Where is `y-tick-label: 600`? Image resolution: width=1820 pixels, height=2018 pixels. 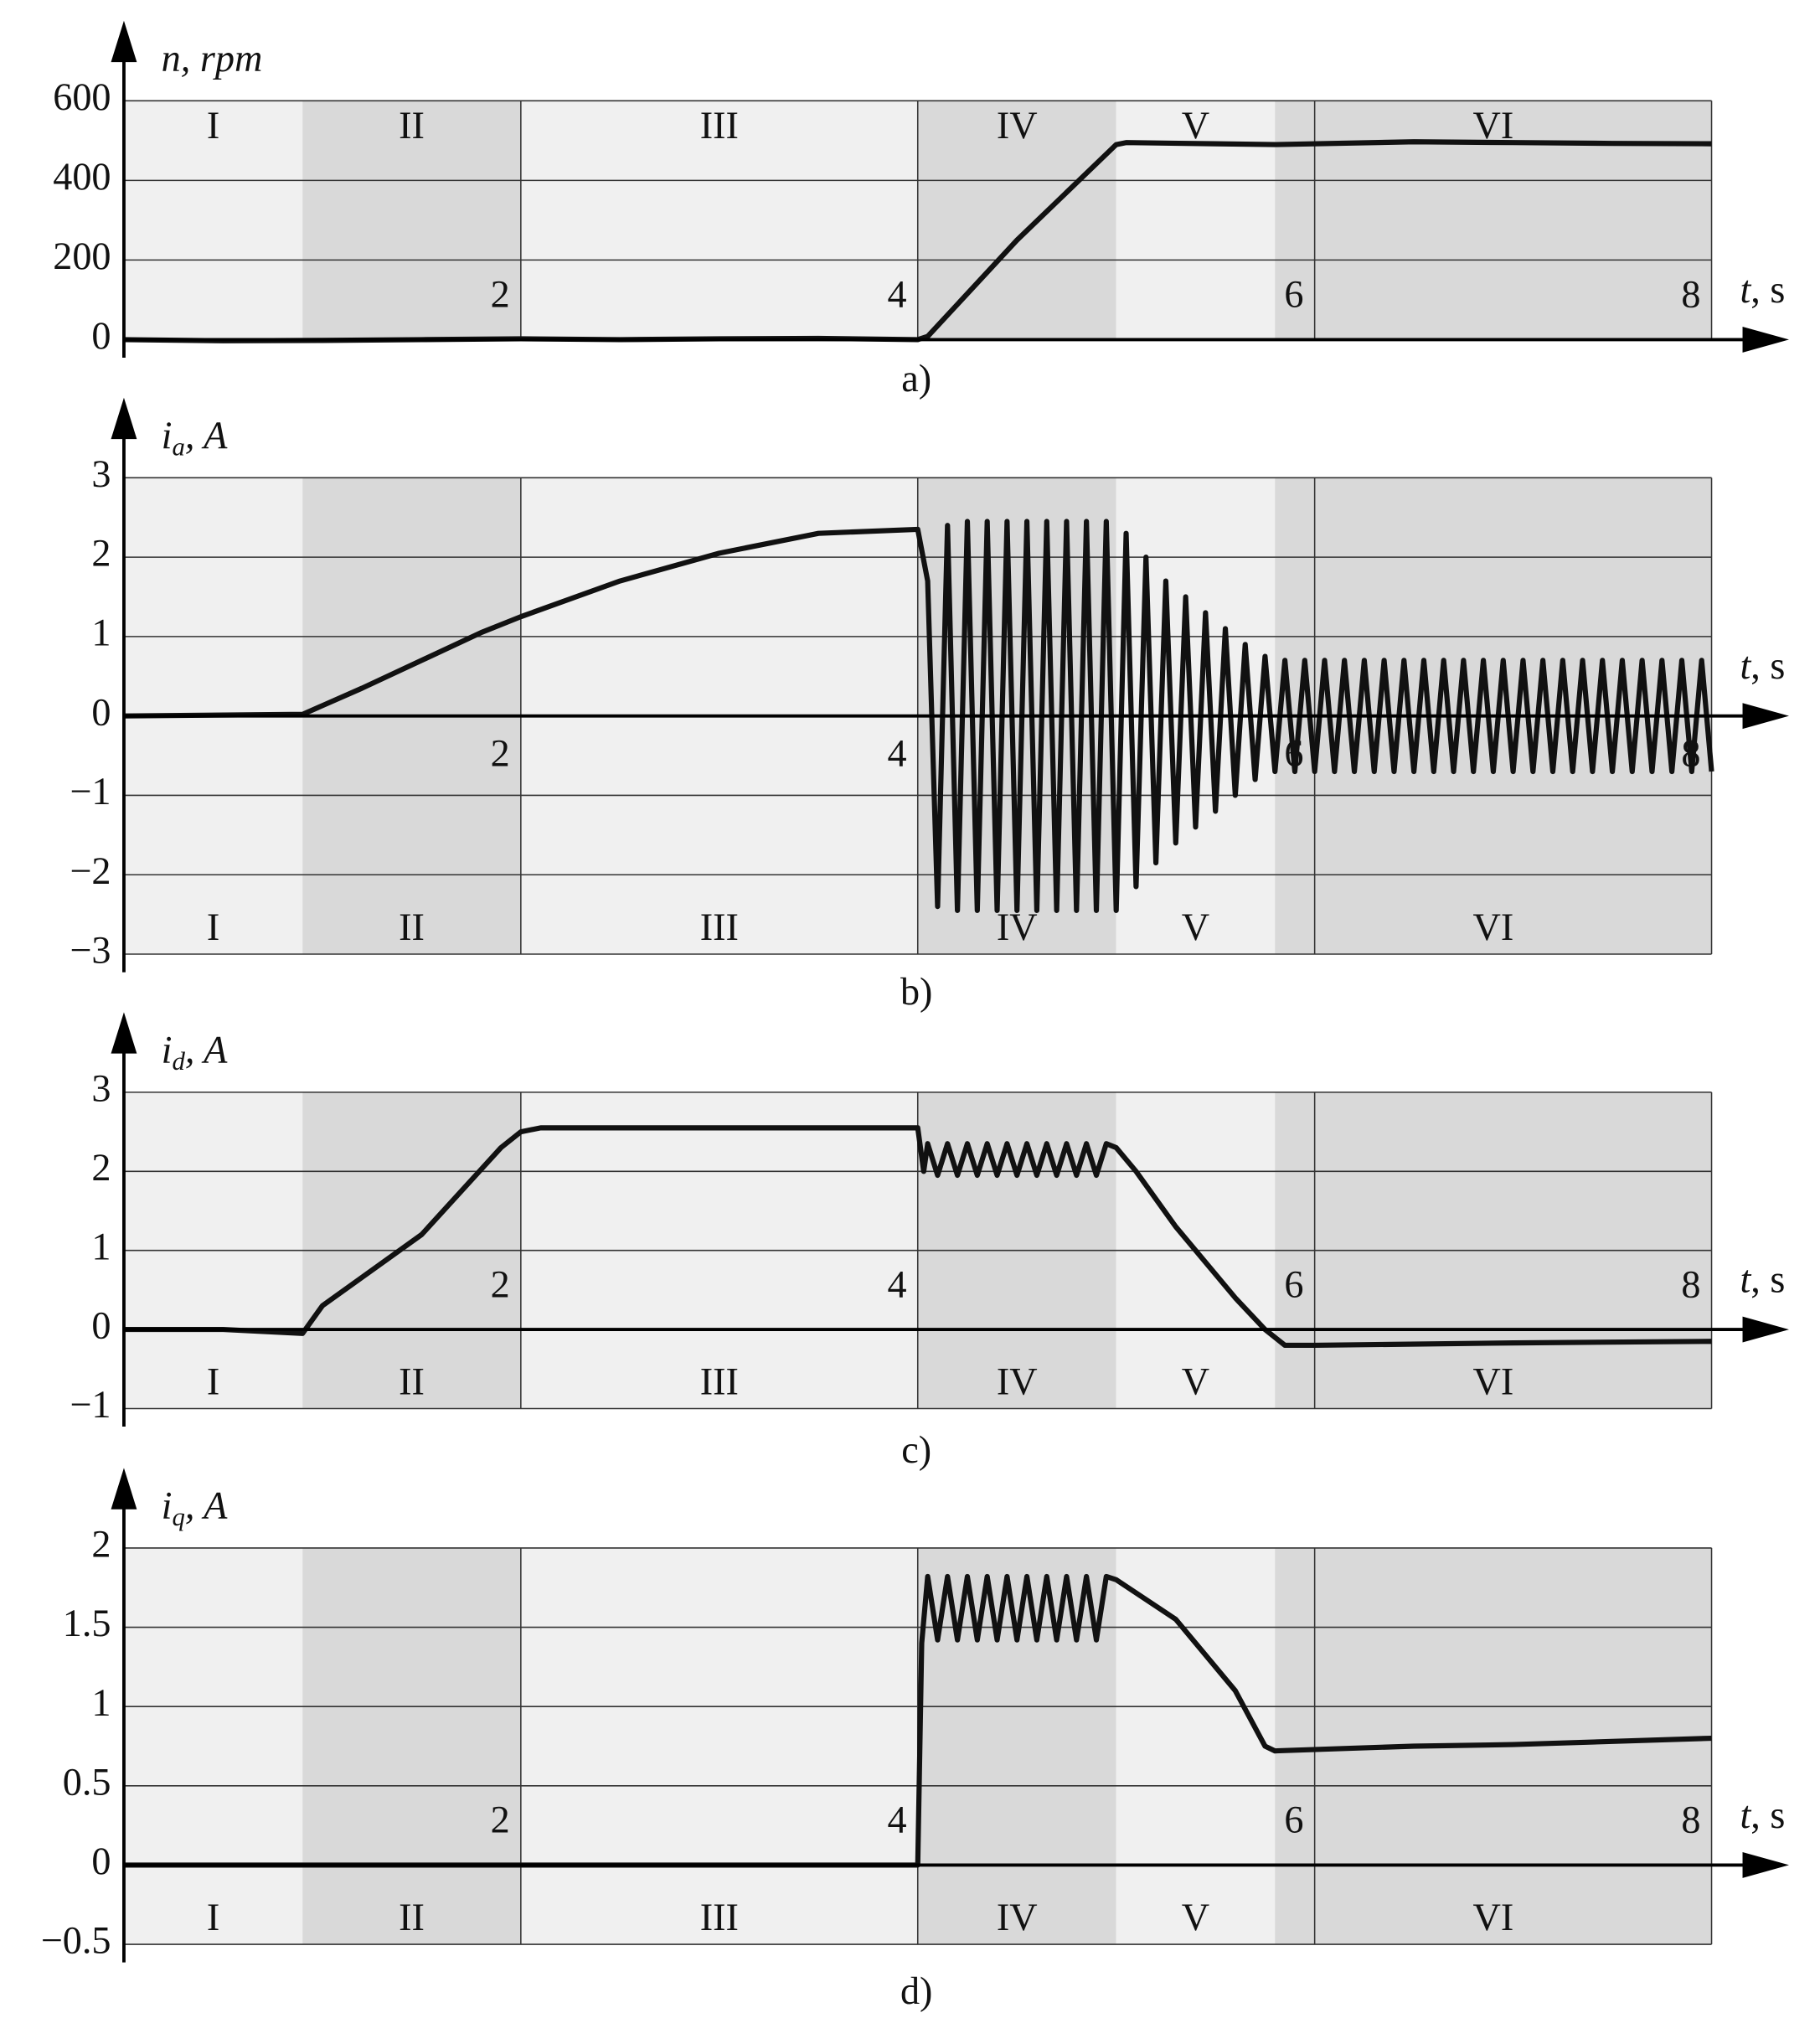
y-tick-label: 600 is located at coordinates (82, 96).